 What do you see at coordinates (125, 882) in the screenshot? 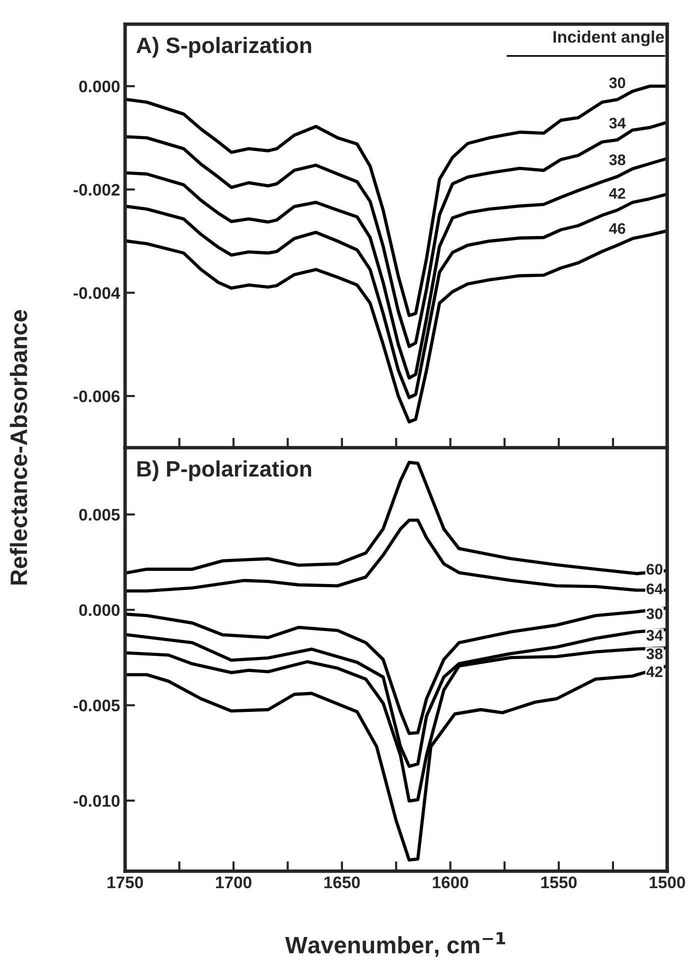
I see `x-tick-label: 1750` at bounding box center [125, 882].